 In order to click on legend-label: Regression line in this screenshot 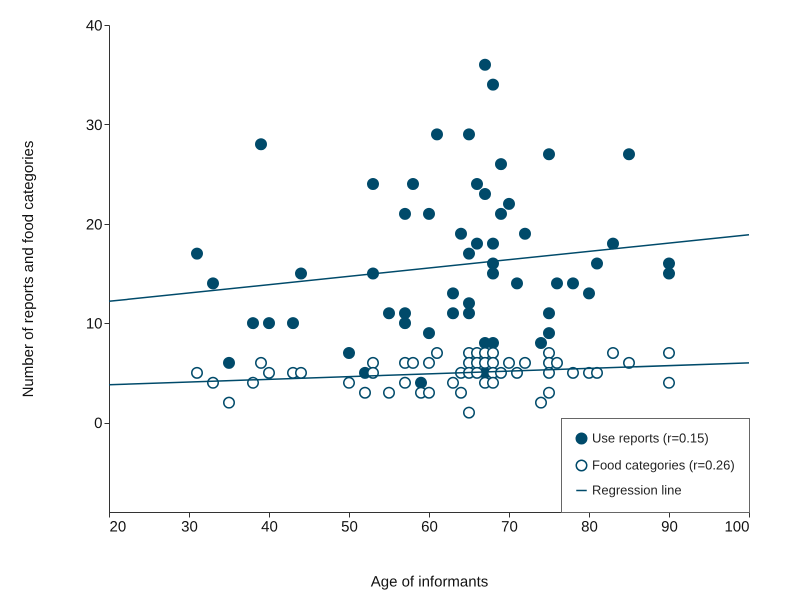, I will do `click(637, 490)`.